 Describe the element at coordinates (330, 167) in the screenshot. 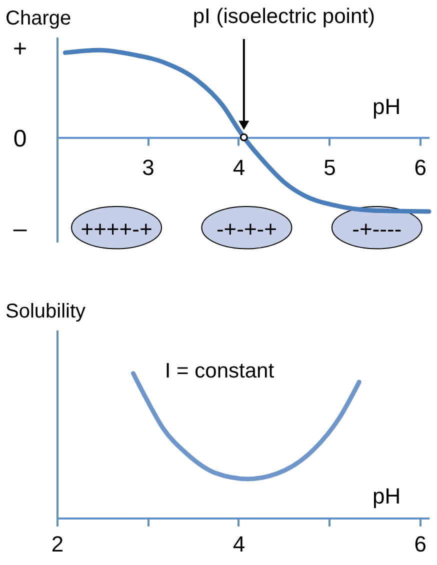

I see `x-tick-label: 5` at that location.